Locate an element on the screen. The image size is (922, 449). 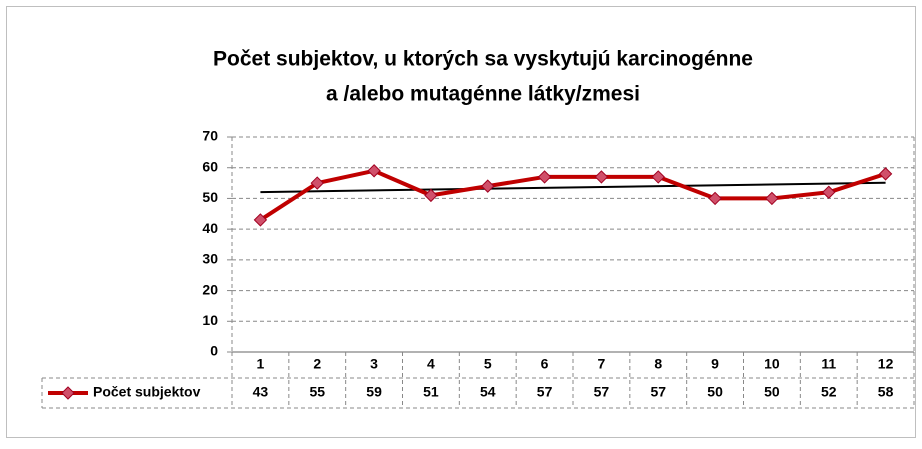
x-tick-label: 2 is located at coordinates (317, 364).